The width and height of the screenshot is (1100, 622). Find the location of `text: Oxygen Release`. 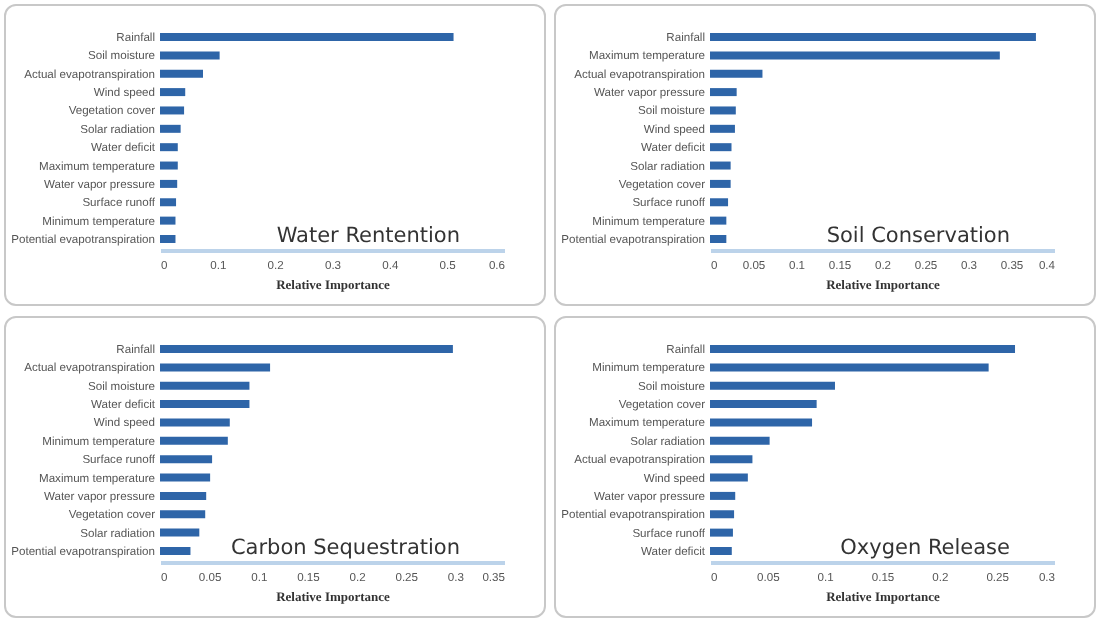

text: Oxygen Release is located at coordinates (925, 548).